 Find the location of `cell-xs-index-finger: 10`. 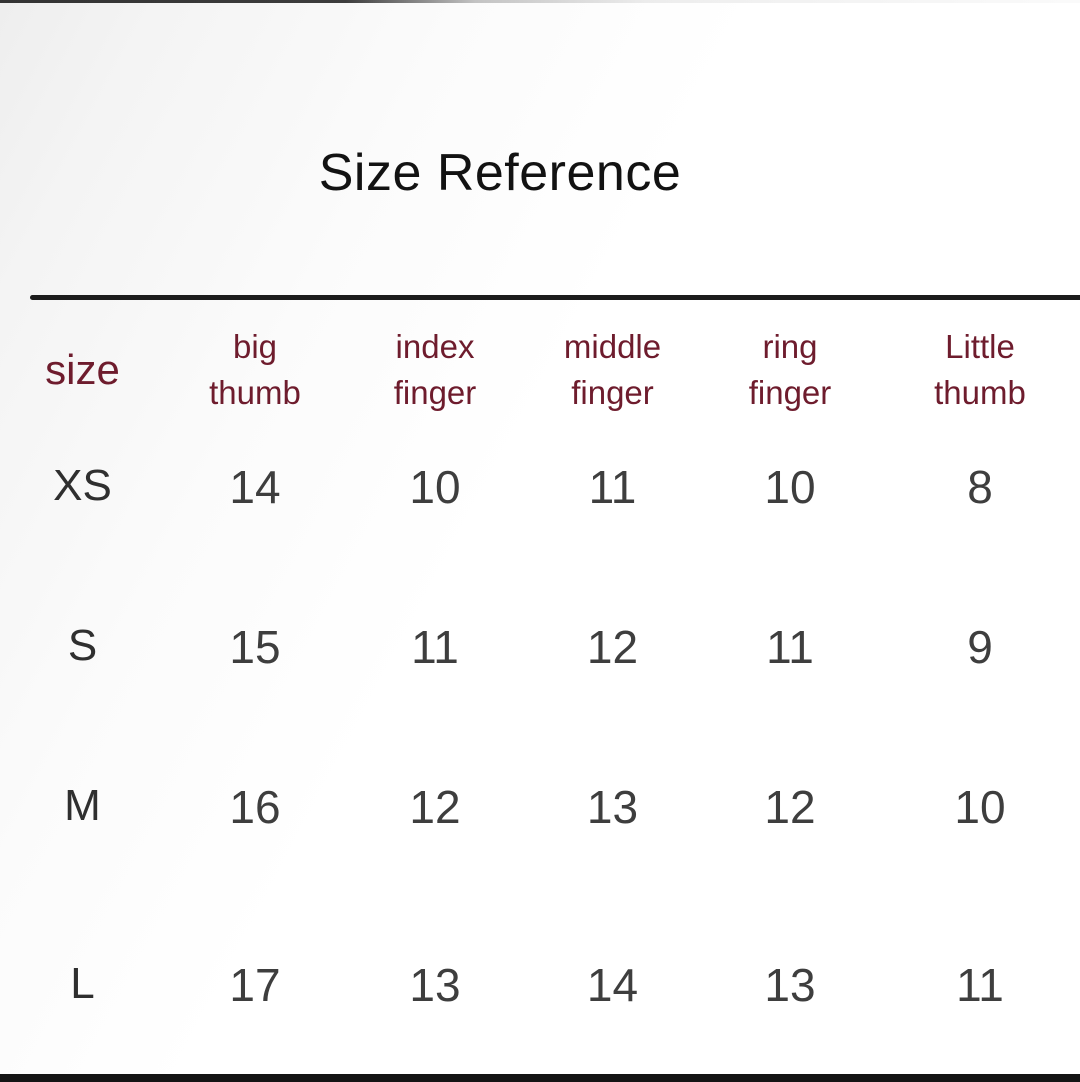

cell-xs-index-finger: 10 is located at coordinates (435, 487).